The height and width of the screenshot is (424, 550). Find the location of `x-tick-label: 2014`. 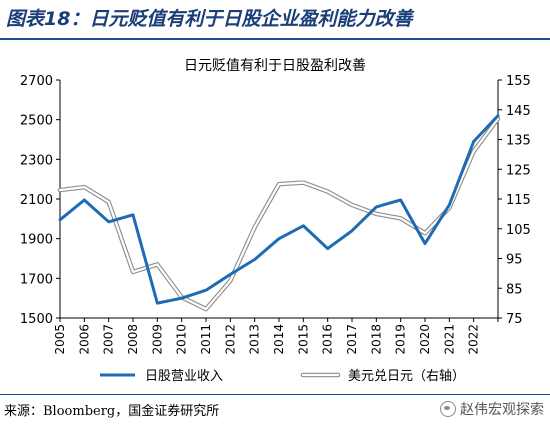

x-tick-label: 2014 is located at coordinates (279, 339).